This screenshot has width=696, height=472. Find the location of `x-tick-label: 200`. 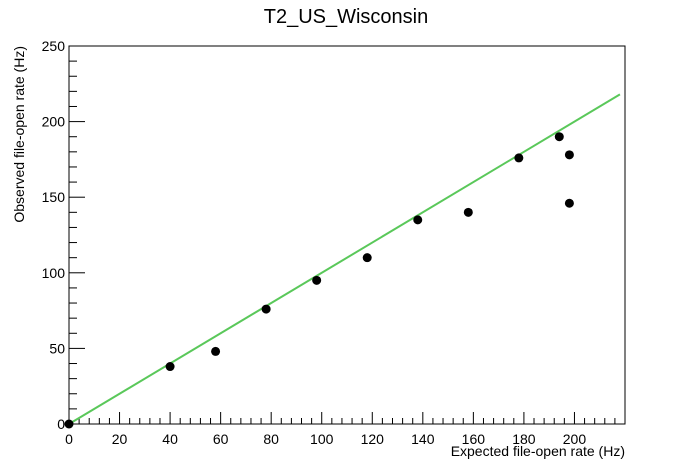

x-tick-label: 200 is located at coordinates (575, 439).